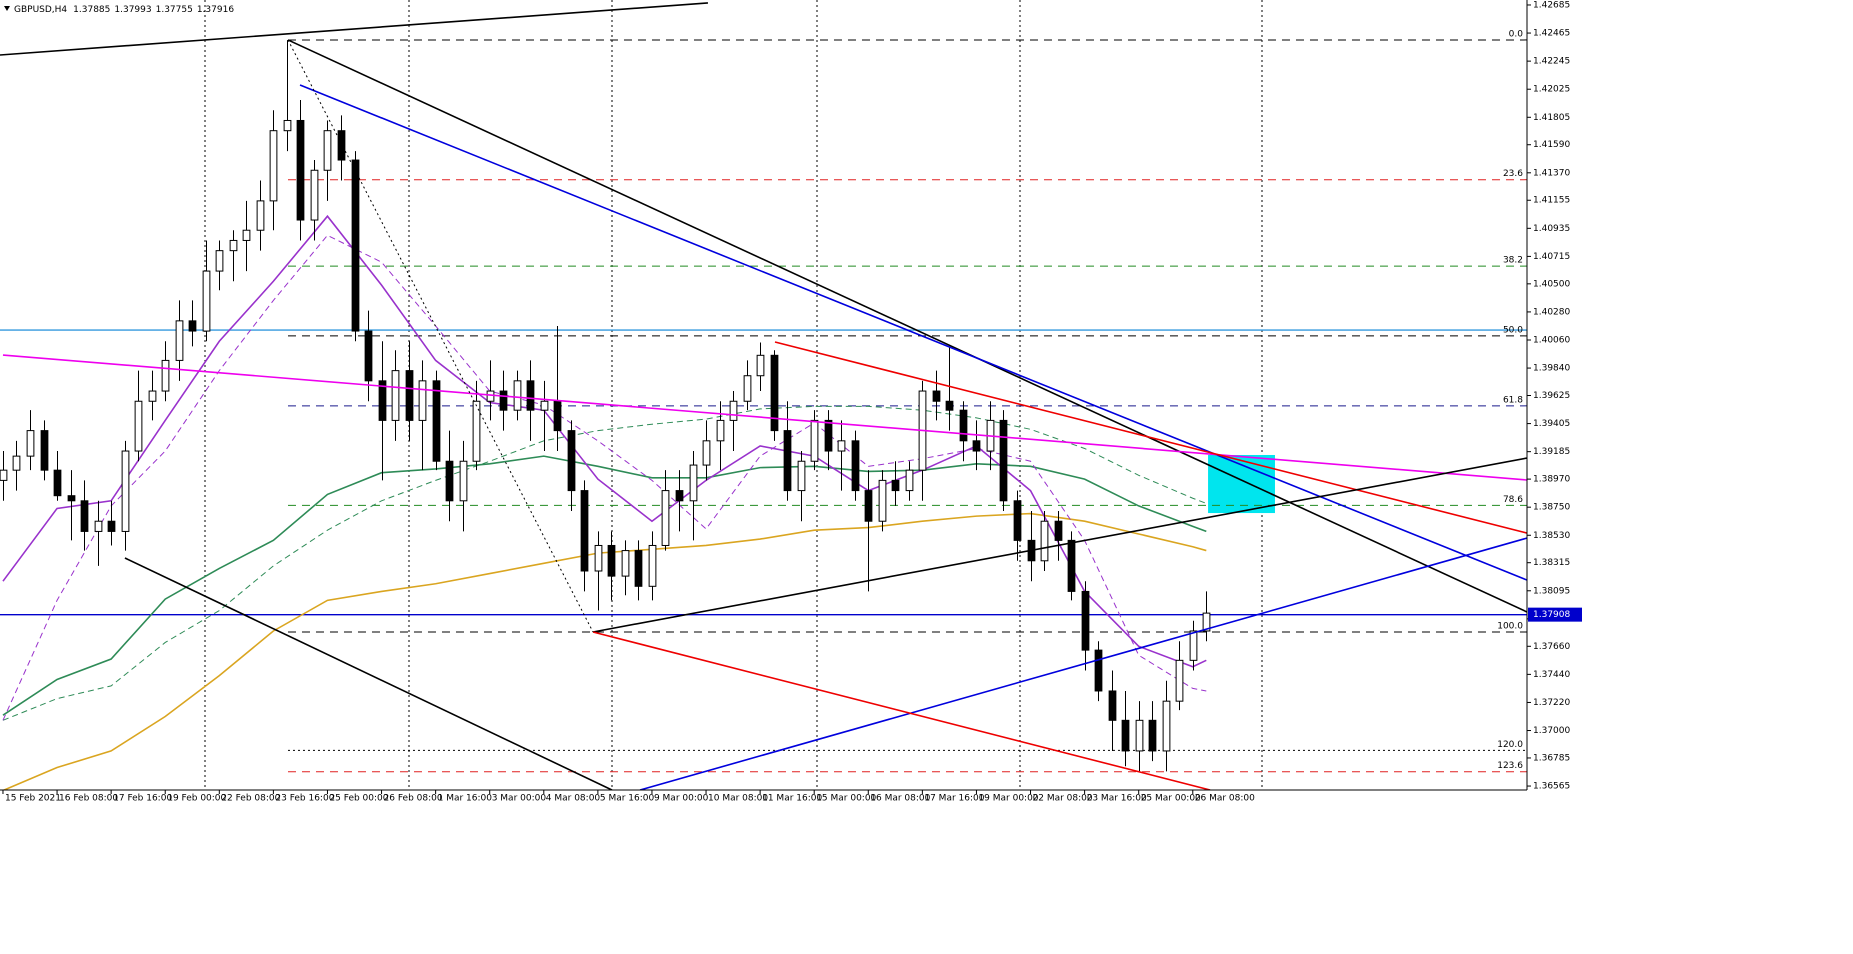 Image resolution: width=1853 pixels, height=954 pixels. I want to click on y-tick-label: 1.37220, so click(1551, 703).